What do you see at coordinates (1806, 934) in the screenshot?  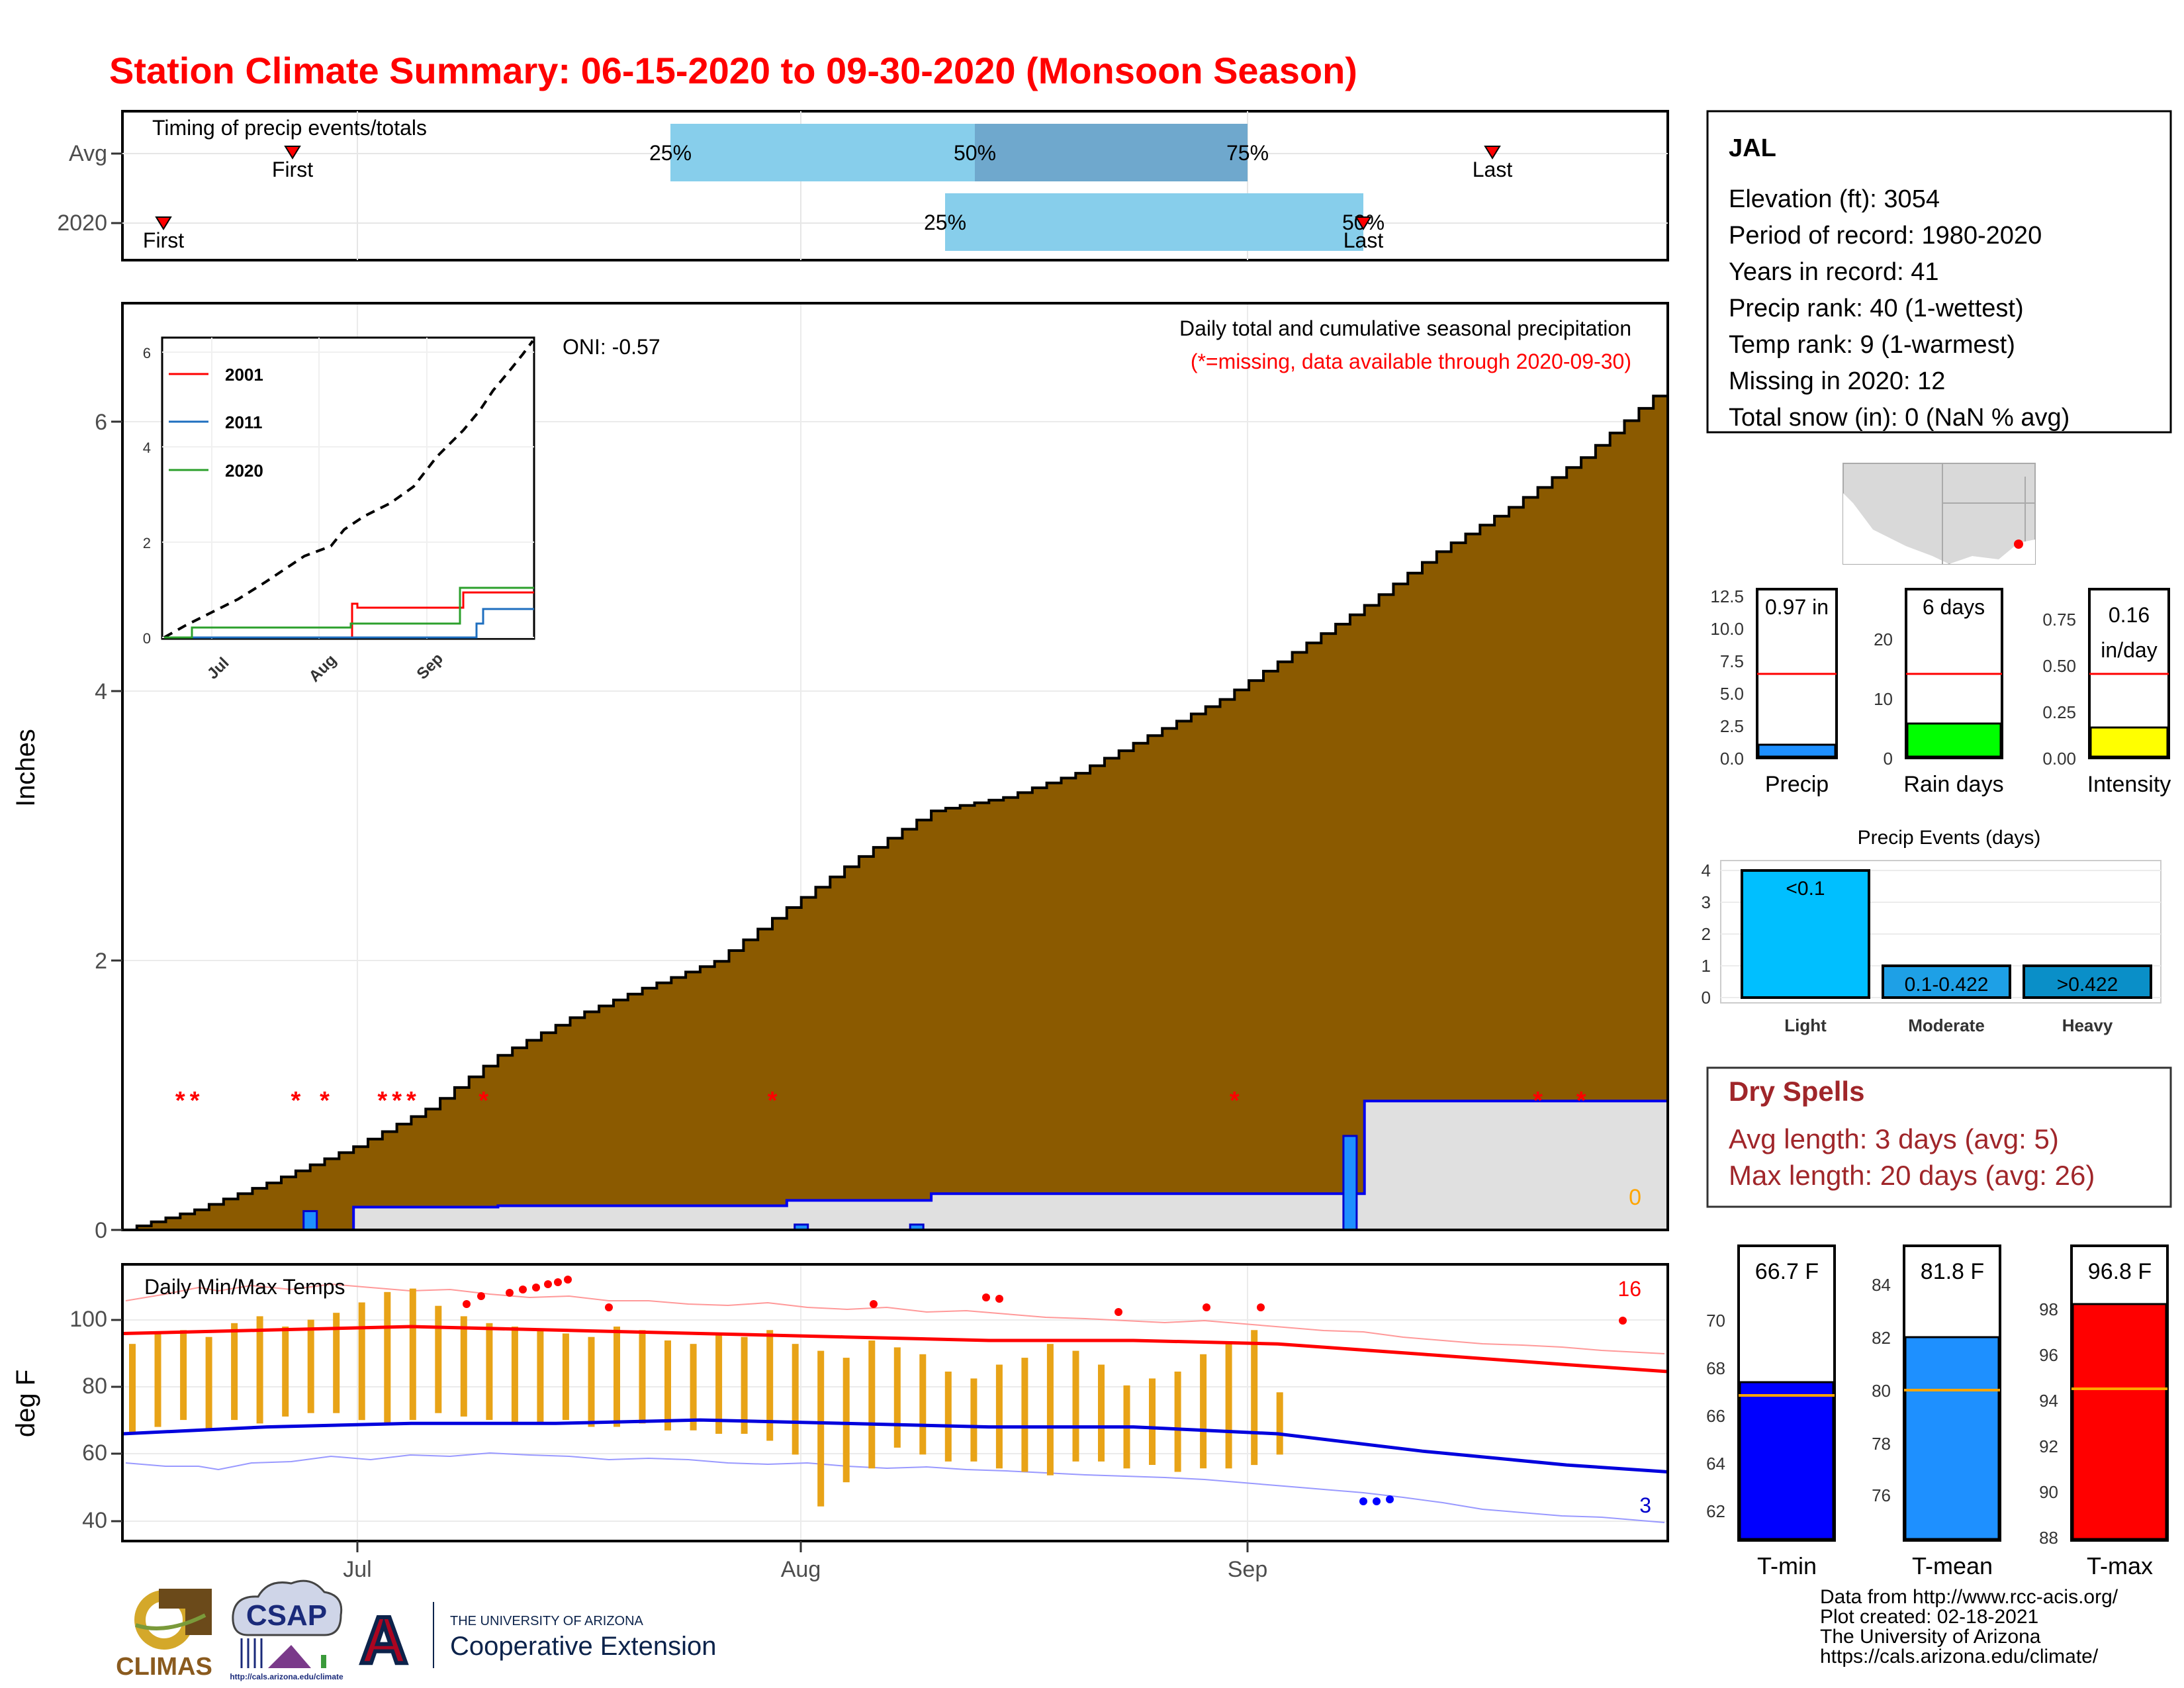 I see `events-bar-light` at bounding box center [1806, 934].